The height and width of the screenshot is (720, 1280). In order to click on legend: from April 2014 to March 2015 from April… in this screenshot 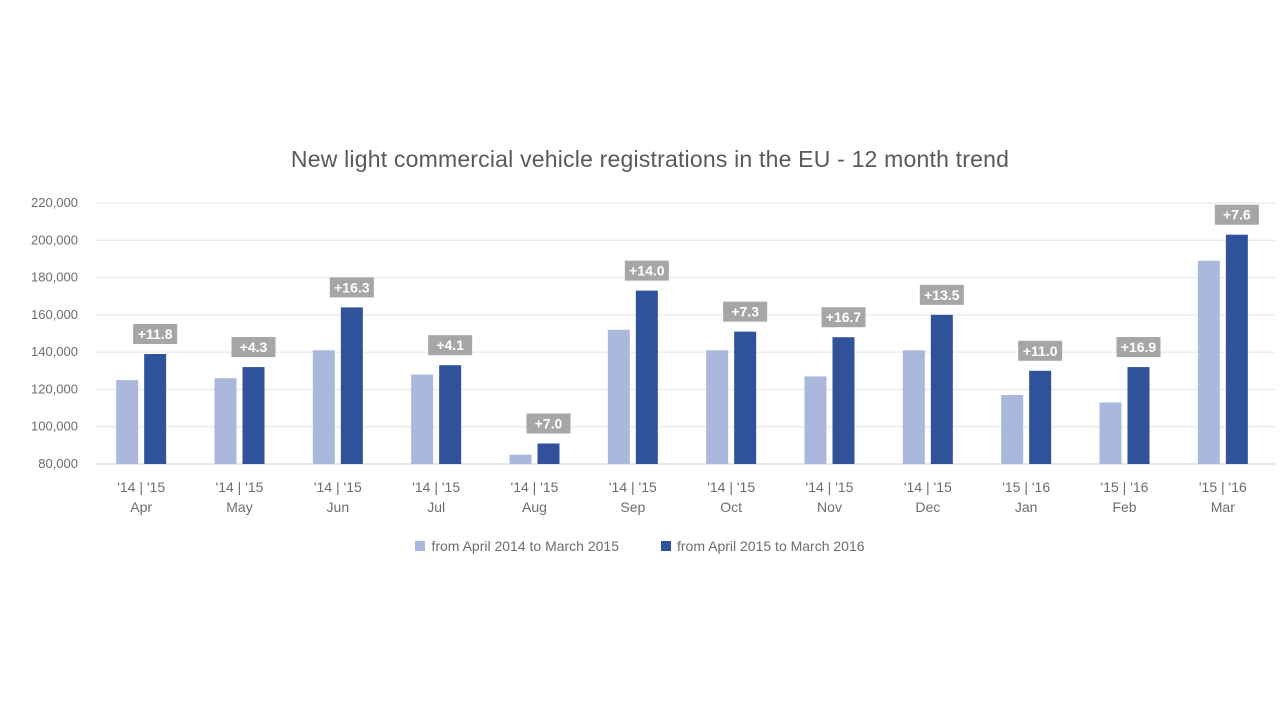, I will do `click(640, 546)`.